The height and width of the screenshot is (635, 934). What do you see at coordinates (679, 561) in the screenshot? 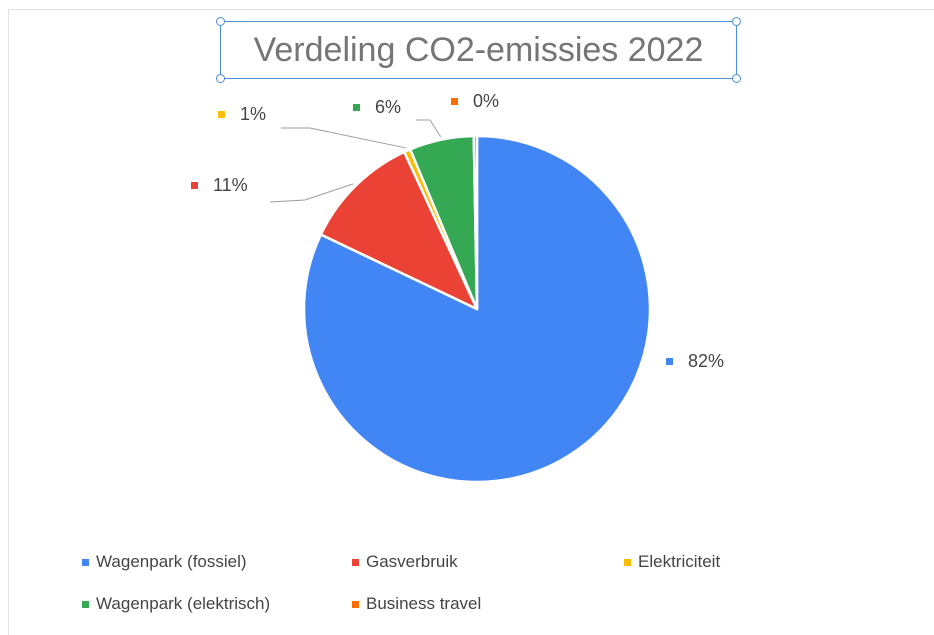
I see `legend-label: Elektriciteit` at bounding box center [679, 561].